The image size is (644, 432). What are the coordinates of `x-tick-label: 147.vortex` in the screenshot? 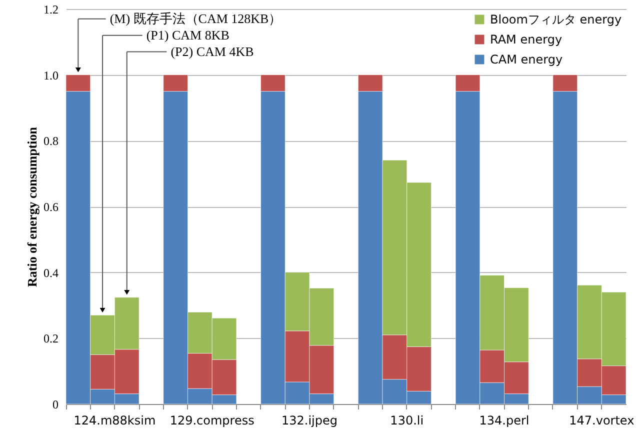 It's located at (601, 421).